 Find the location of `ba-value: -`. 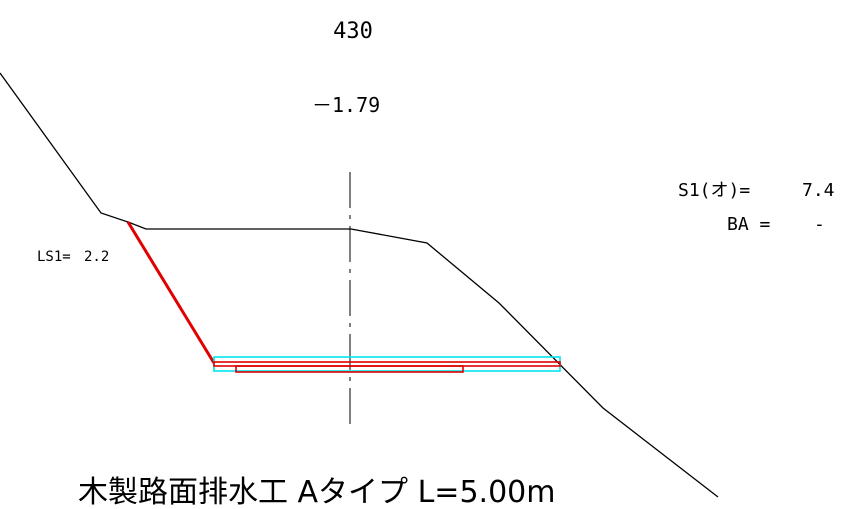

ba-value: - is located at coordinates (819, 224).